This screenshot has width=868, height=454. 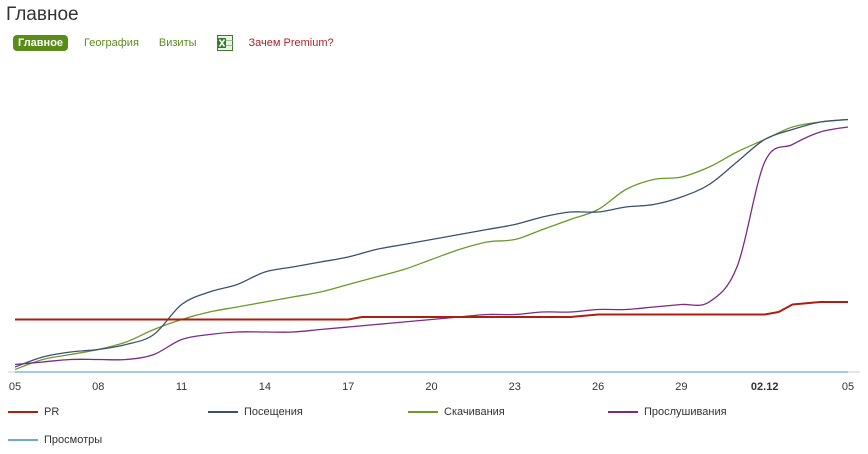 I want to click on tab-visits: Визиты, so click(x=177, y=43).